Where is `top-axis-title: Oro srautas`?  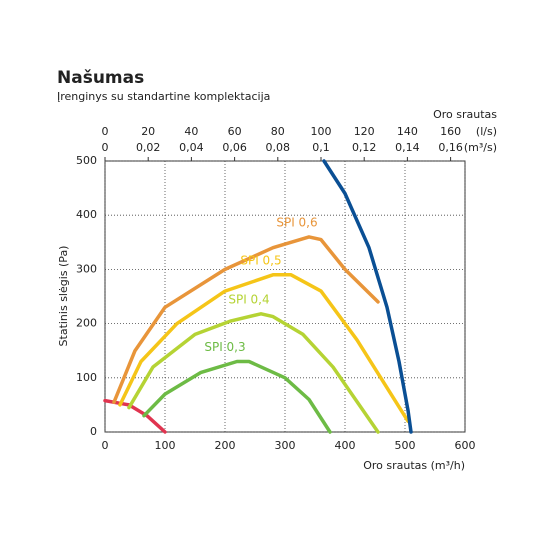
top-axis-title: Oro srautas is located at coordinates (465, 114).